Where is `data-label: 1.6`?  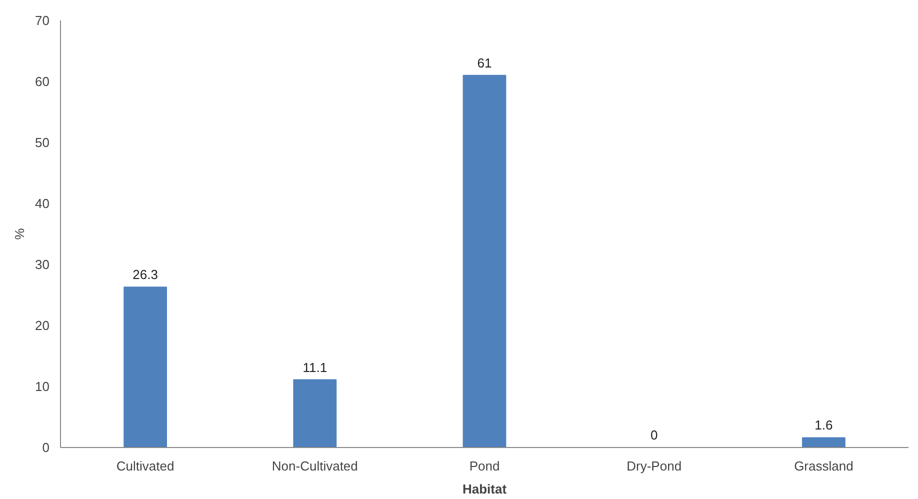
data-label: 1.6 is located at coordinates (823, 425).